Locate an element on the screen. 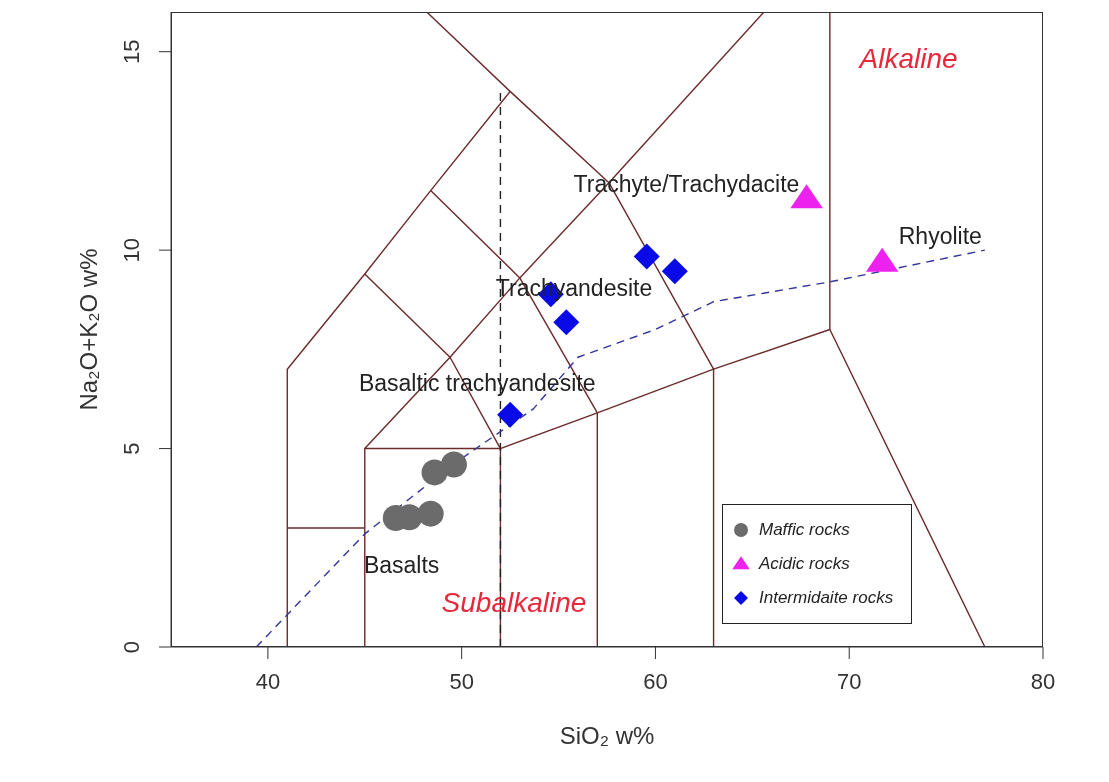 The image size is (1109, 782). legend-label: Acidic rocks is located at coordinates (804, 564).